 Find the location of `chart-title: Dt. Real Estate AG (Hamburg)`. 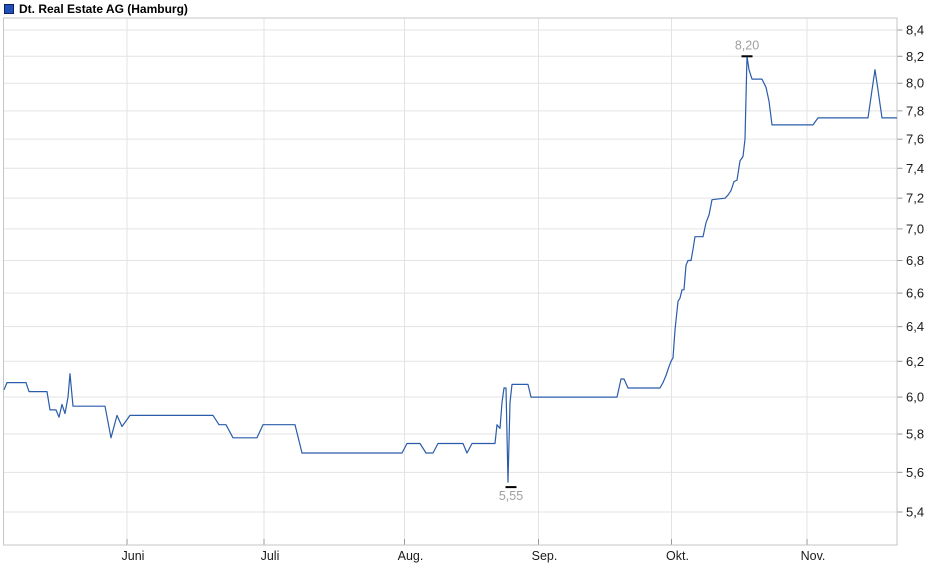

chart-title: Dt. Real Estate AG (Hamburg) is located at coordinates (103, 9).